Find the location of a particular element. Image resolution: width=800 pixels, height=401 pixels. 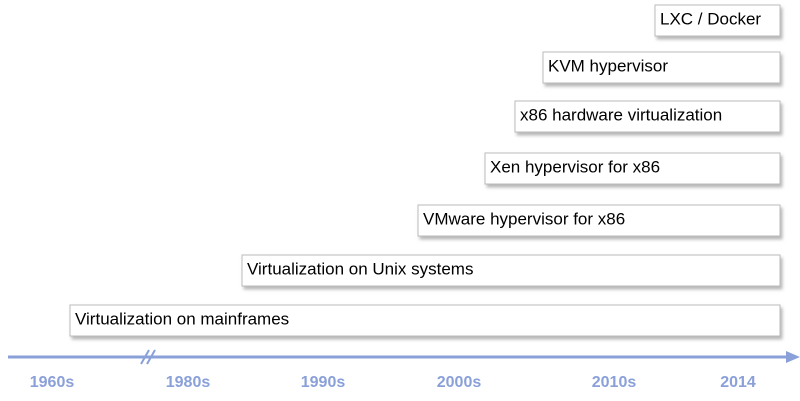

axis-arrow is located at coordinates (793, 357).